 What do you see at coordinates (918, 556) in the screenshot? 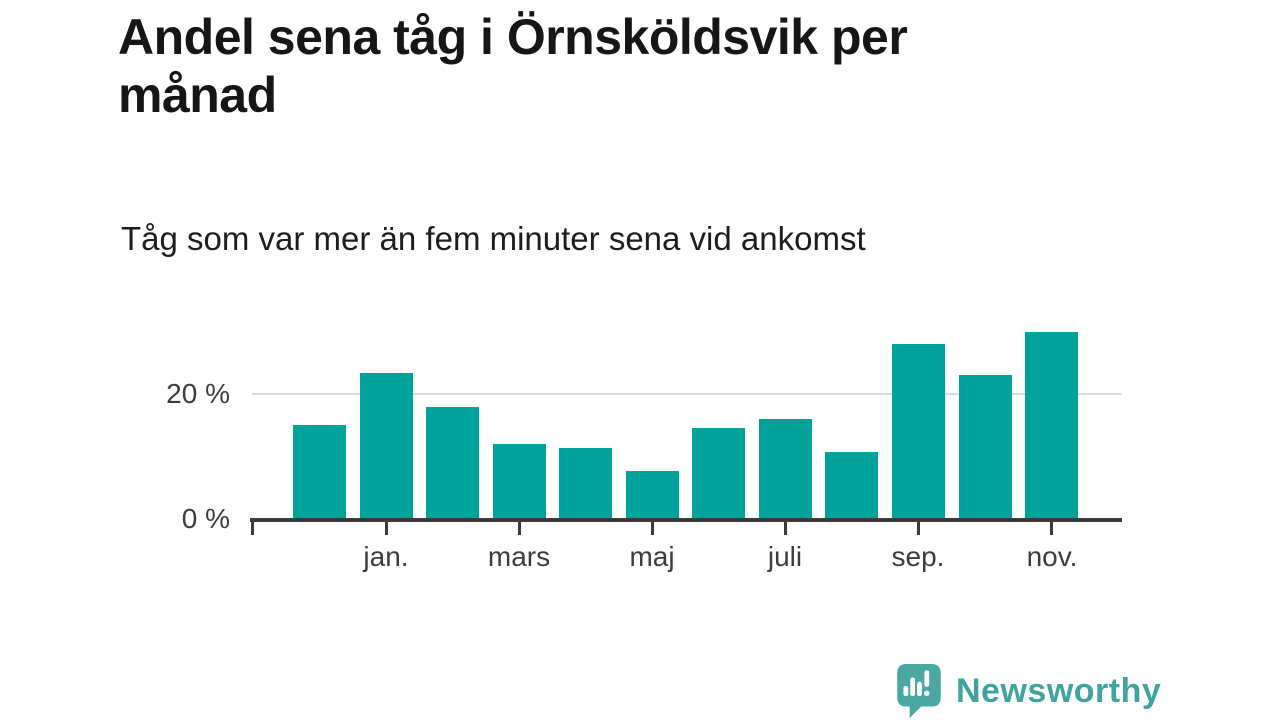
I see `x-axis-tick-label: sep.` at bounding box center [918, 556].